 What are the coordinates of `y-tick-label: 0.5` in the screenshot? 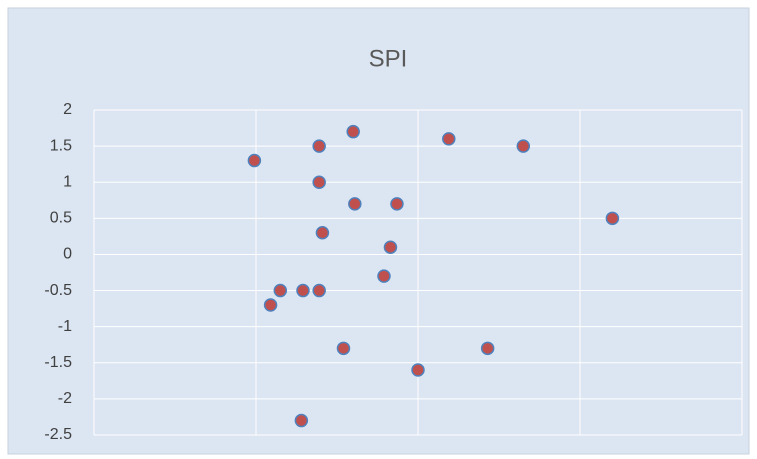 It's located at (61, 218).